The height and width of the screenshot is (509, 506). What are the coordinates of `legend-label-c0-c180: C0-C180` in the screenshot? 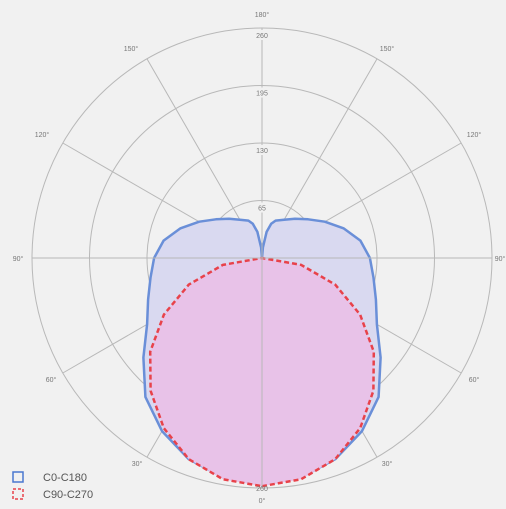 It's located at (65, 478).